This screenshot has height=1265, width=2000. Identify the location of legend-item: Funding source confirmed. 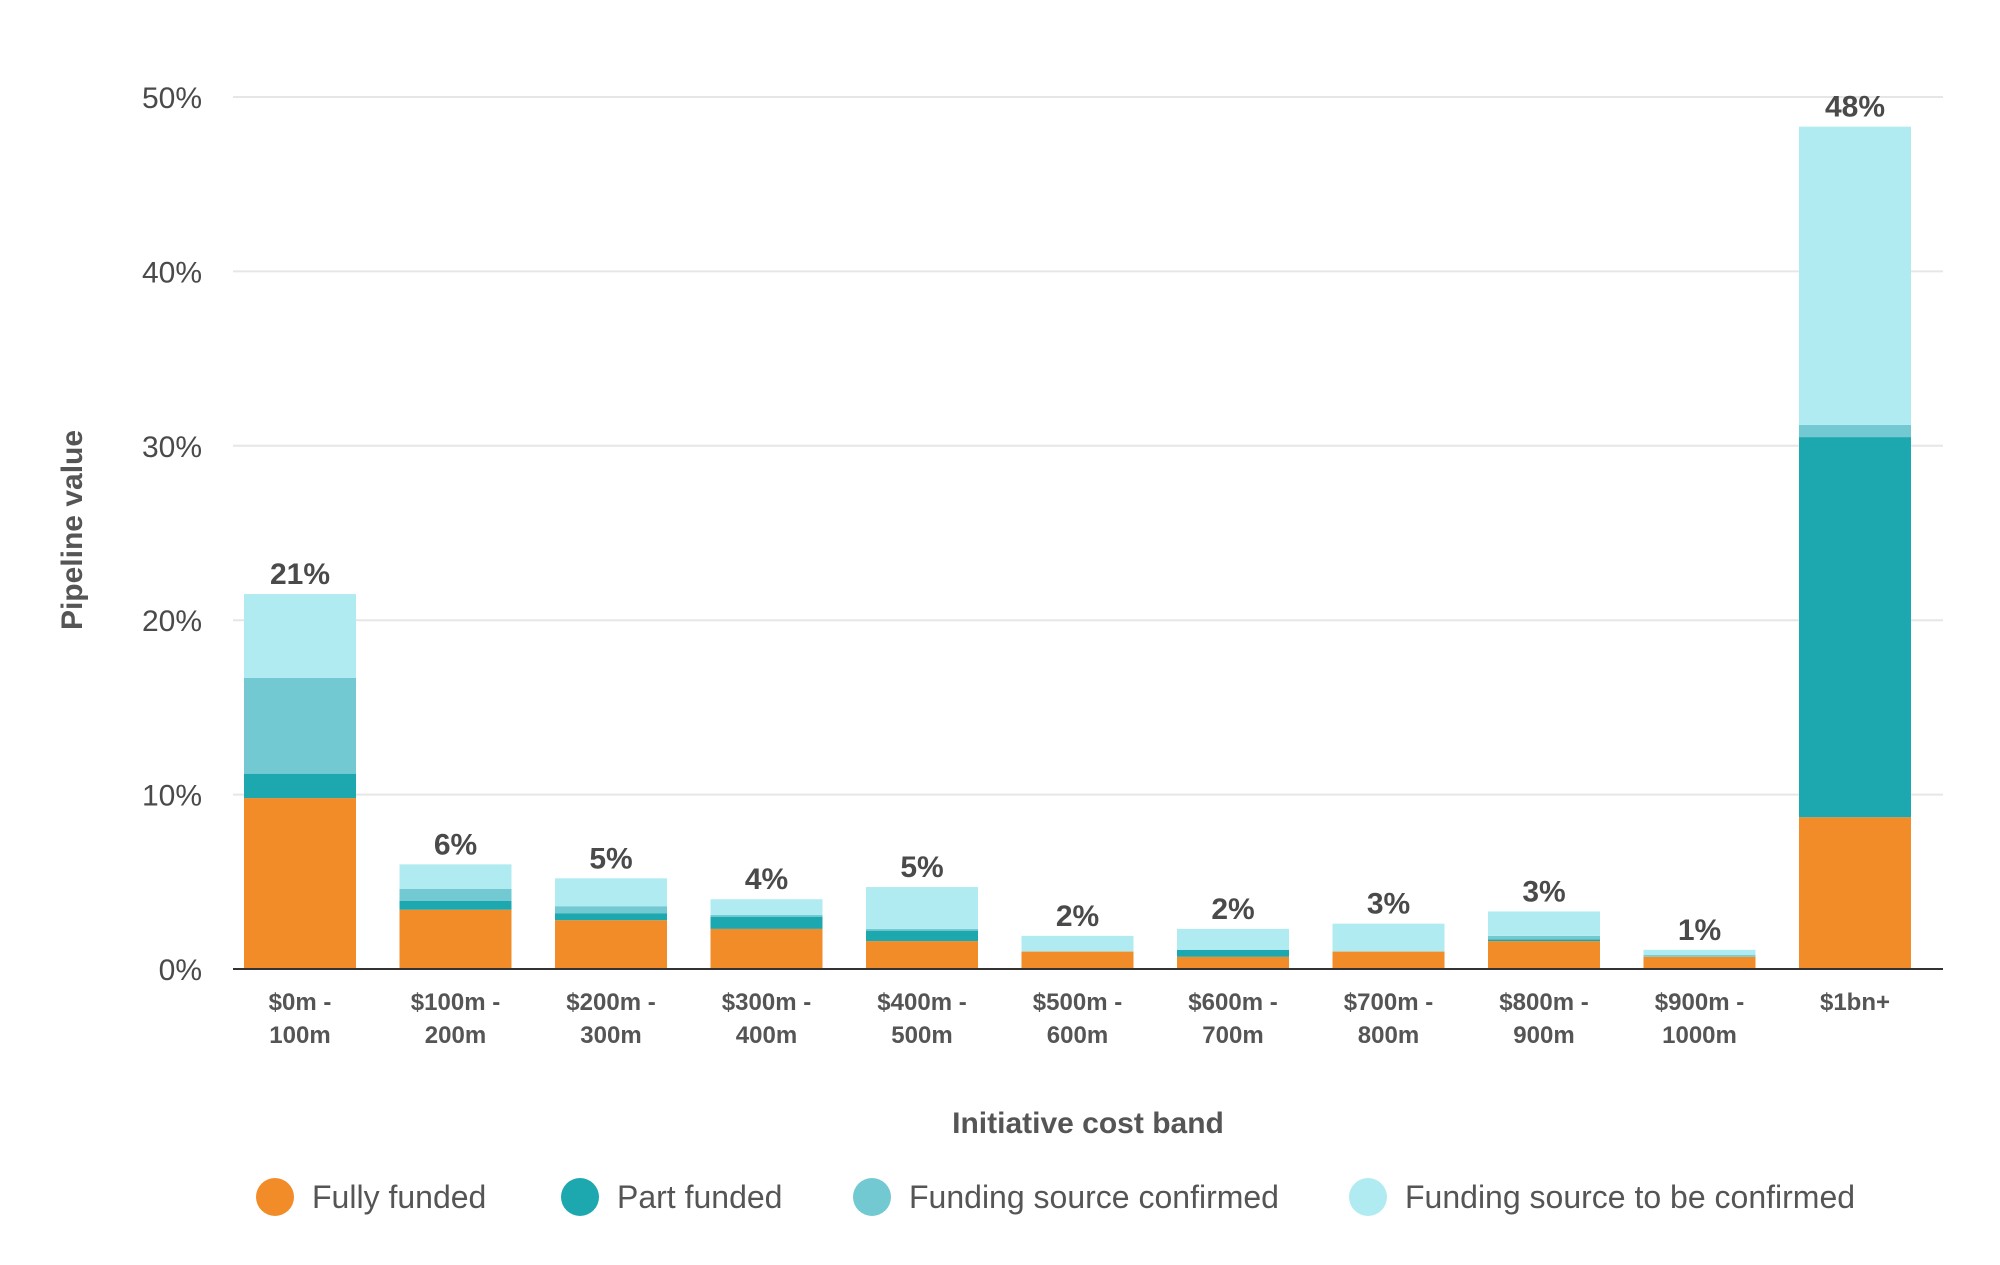
(1066, 1197).